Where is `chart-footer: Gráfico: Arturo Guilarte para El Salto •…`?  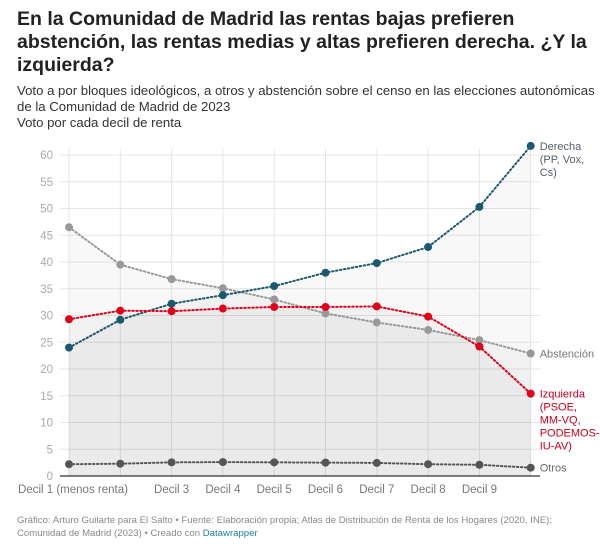 chart-footer: Gráfico: Arturo Guilarte para El Salto •… is located at coordinates (307, 527).